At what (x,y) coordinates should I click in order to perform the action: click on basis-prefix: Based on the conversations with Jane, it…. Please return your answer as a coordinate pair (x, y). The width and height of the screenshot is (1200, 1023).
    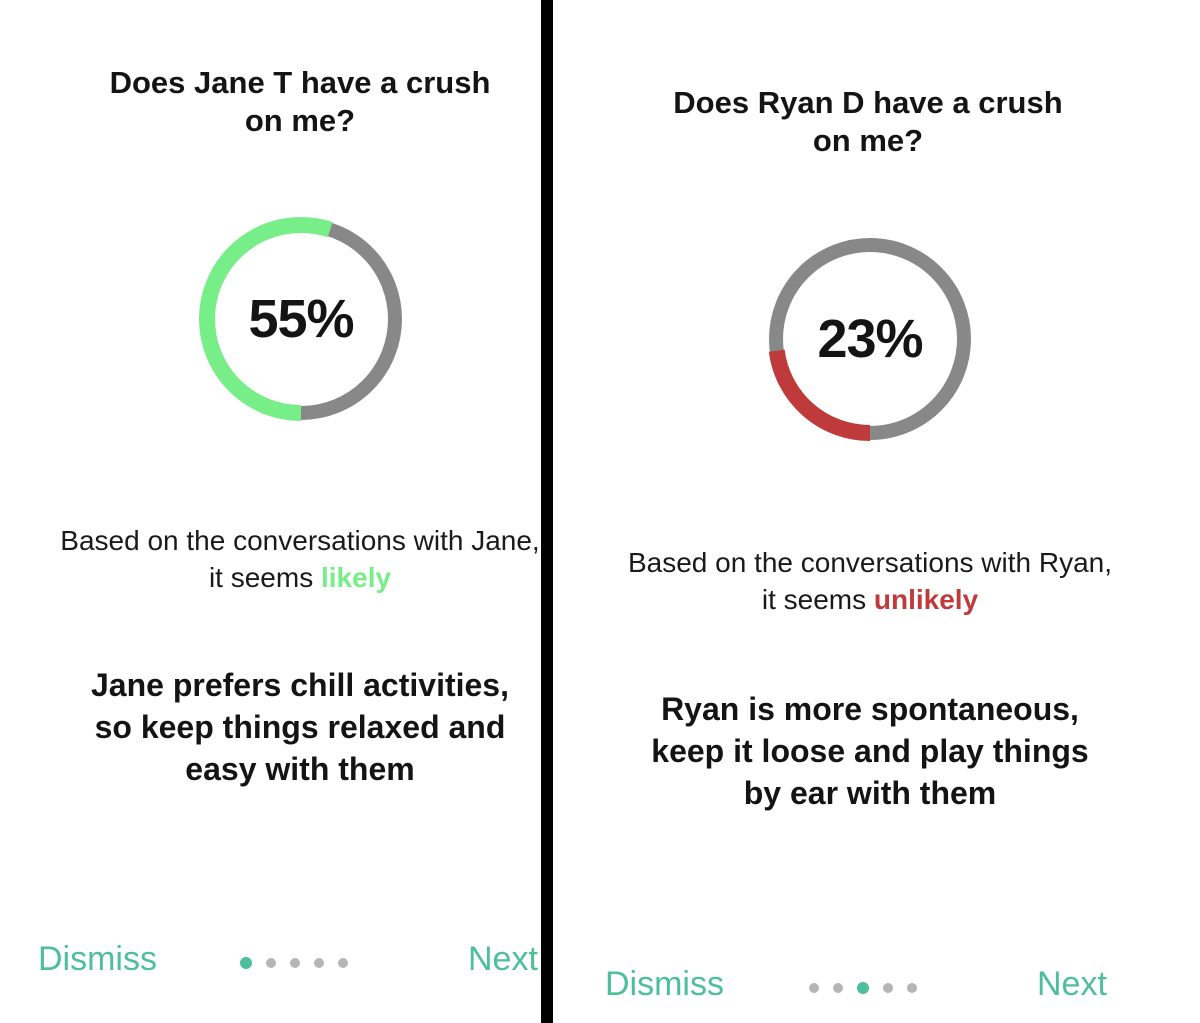
    Looking at the image, I should click on (300, 559).